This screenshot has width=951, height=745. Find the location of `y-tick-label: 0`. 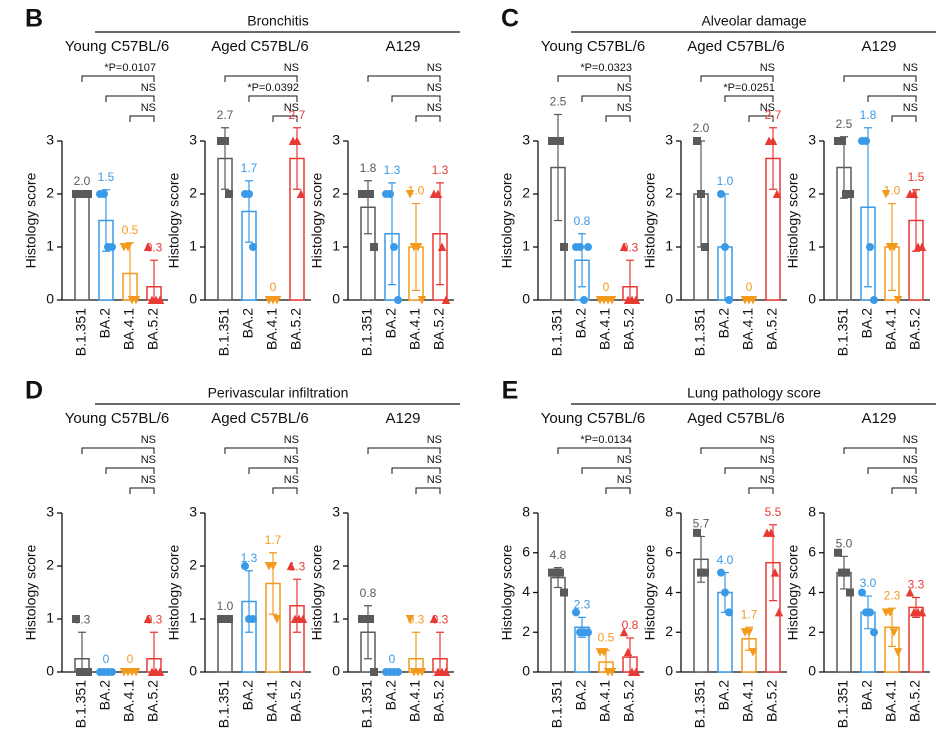

y-tick-label: 0 is located at coordinates (336, 299).